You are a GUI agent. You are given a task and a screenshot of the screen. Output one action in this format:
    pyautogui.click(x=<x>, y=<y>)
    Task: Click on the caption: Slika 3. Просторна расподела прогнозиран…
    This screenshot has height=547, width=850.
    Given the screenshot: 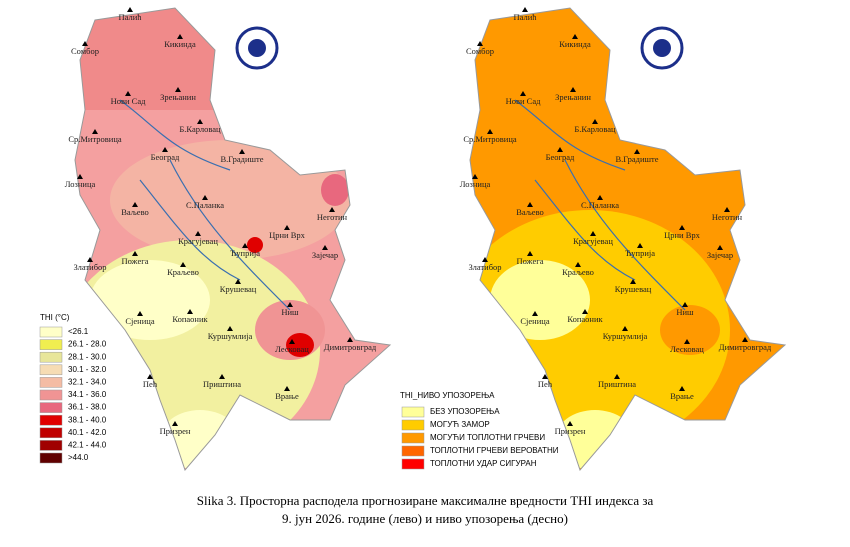 What is the action you would take?
    pyautogui.click(x=425, y=500)
    